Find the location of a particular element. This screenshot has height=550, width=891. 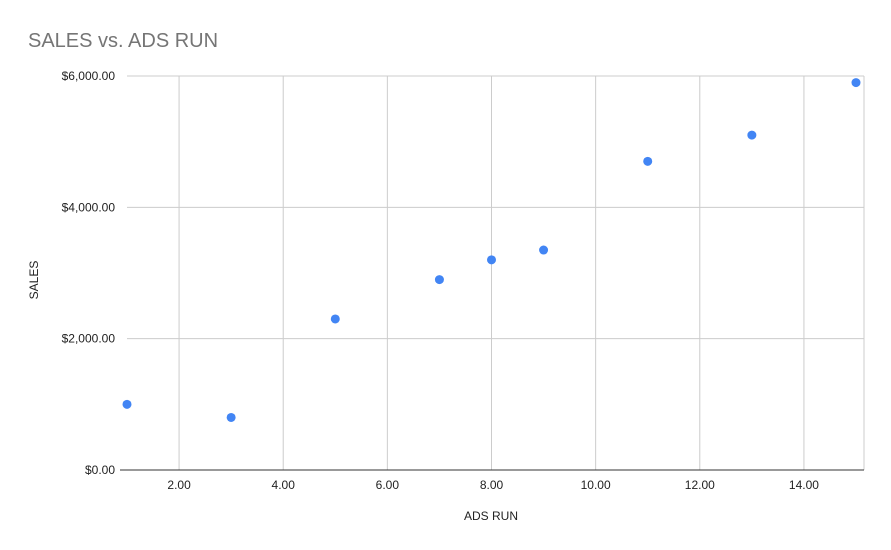

y-axis-label: SALES is located at coordinates (34, 280).